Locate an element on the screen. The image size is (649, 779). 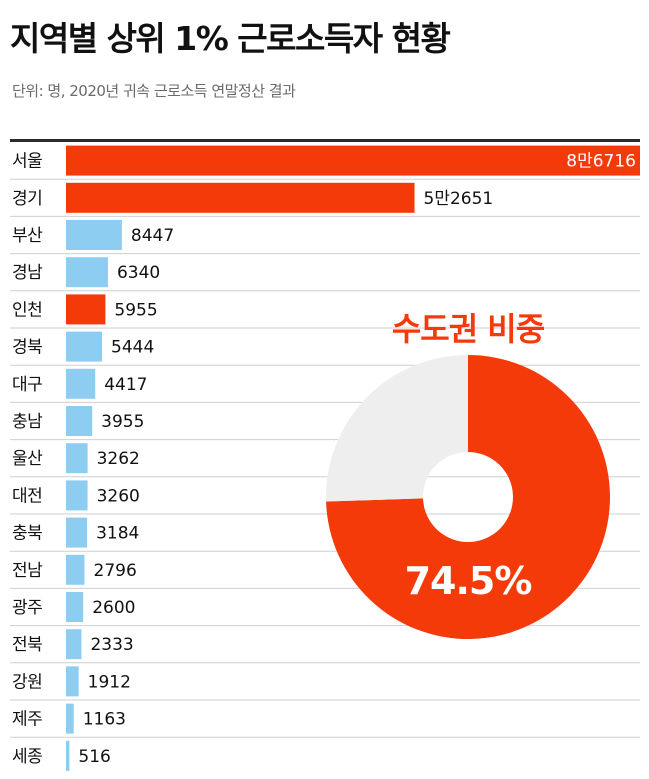
value-label: 1163 is located at coordinates (104, 720).